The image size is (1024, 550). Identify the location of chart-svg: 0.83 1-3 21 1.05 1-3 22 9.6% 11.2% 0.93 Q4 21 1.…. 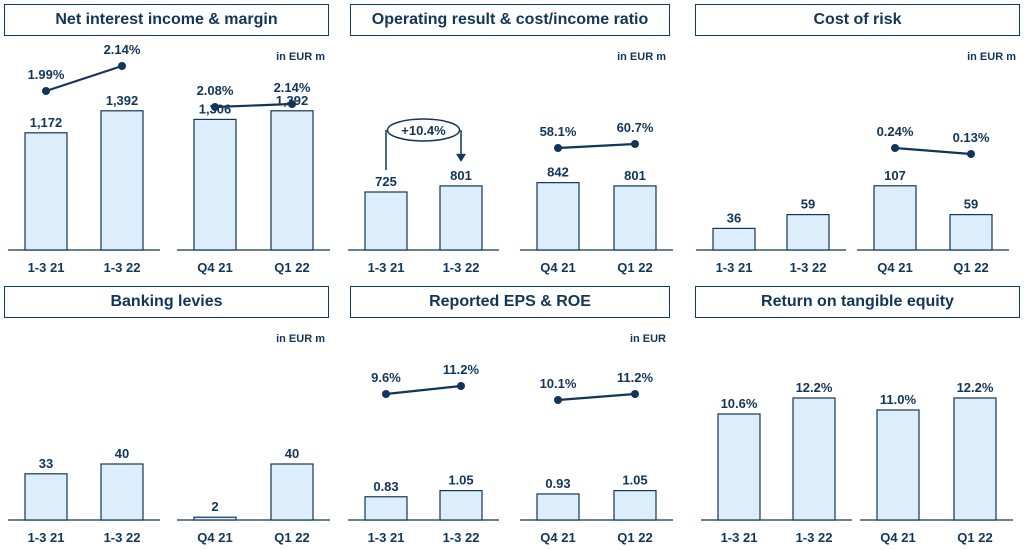
(510, 453).